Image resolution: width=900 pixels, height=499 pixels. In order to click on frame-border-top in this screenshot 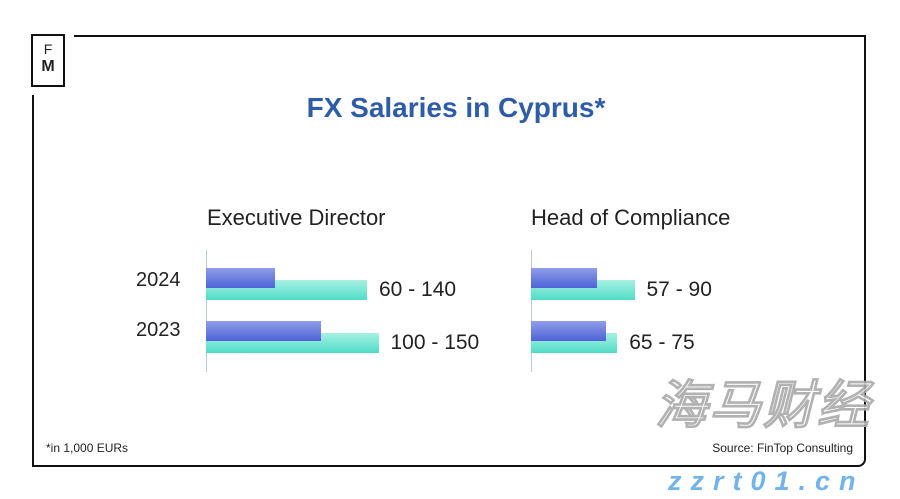, I will do `click(470, 36)`.